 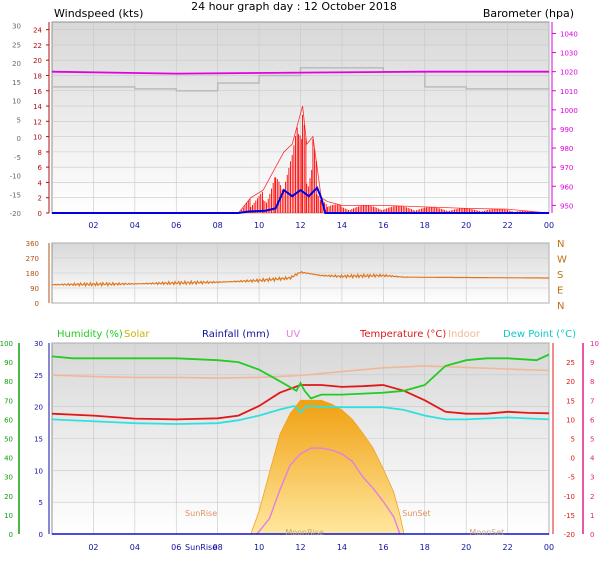 I want to click on windspeed-tick-label: 16, so click(x=37, y=92).